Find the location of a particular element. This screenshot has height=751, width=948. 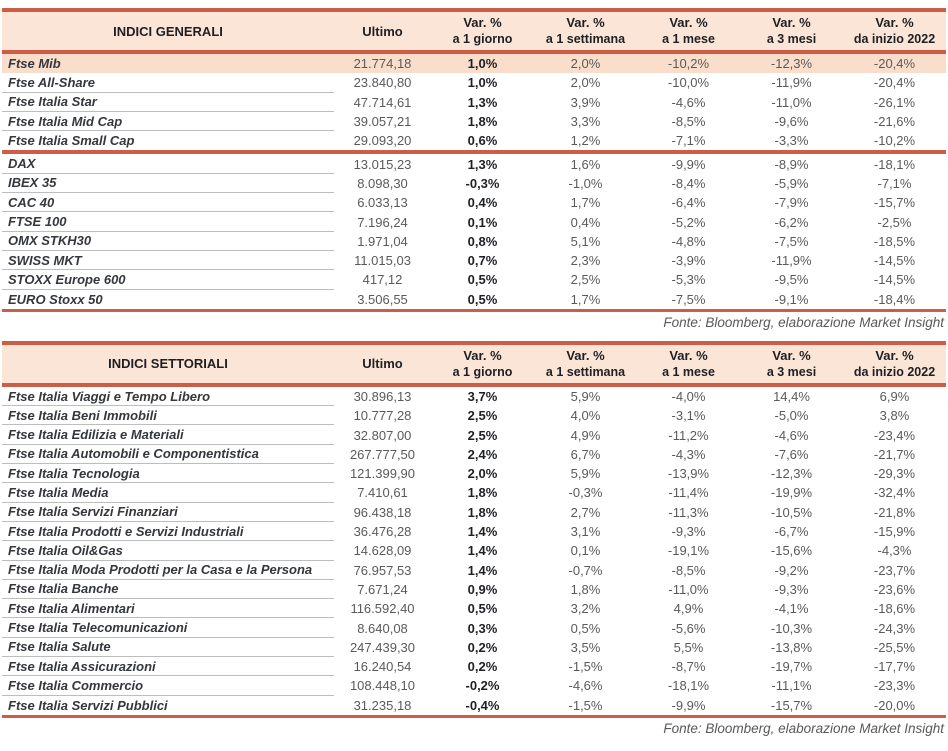

var-1-mese-value: -5,2% is located at coordinates (688, 222).